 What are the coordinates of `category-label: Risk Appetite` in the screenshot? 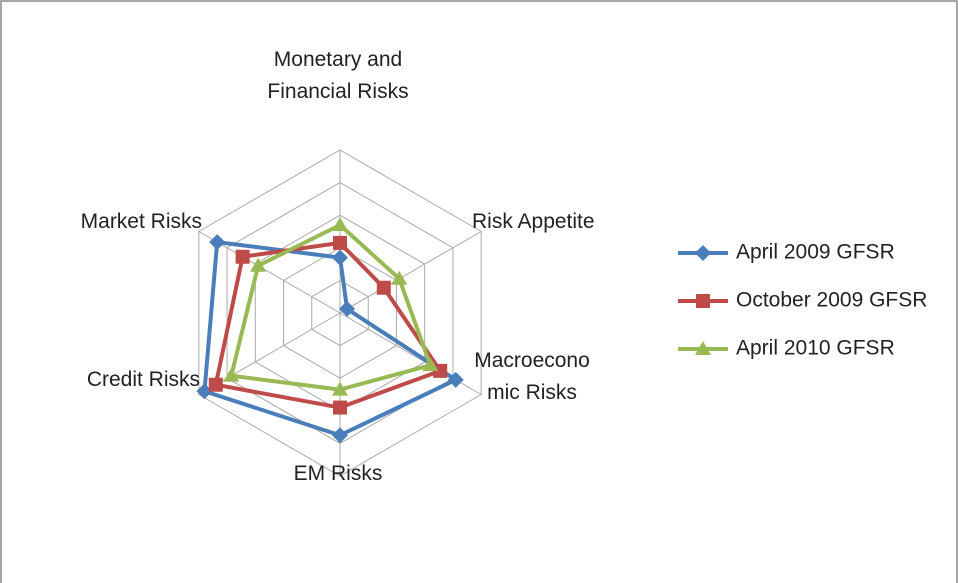 It's located at (533, 221).